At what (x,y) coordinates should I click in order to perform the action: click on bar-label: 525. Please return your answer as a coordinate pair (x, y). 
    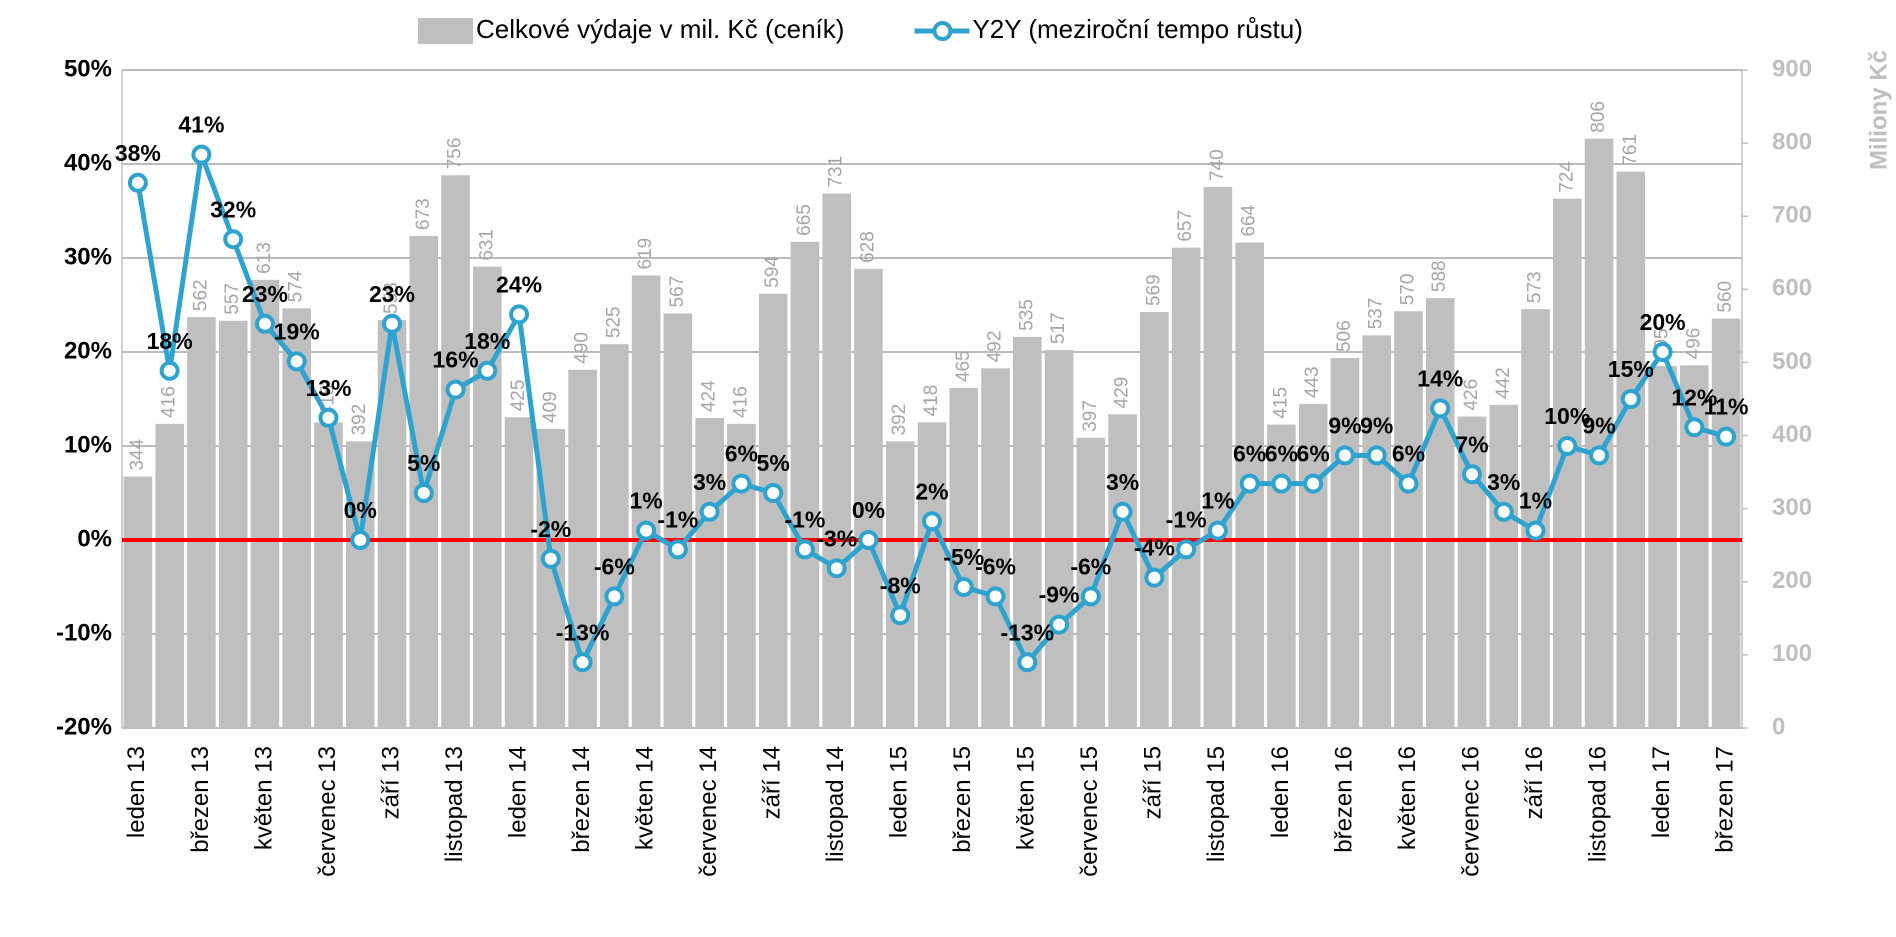
    Looking at the image, I should click on (613, 322).